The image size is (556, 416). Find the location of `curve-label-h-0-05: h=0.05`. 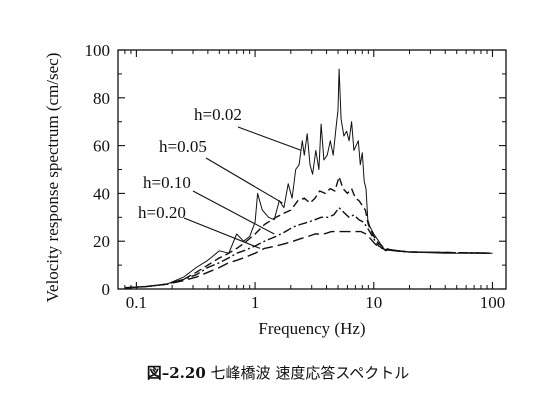

curve-label-h-0-05: h=0.05 is located at coordinates (183, 146).